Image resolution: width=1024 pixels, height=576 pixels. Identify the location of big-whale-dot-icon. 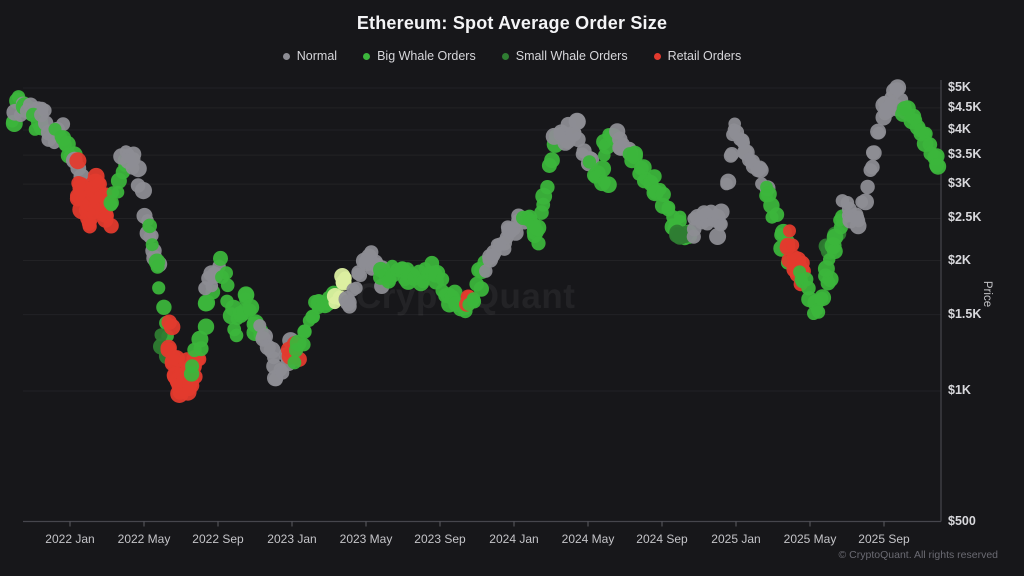
(367, 56).